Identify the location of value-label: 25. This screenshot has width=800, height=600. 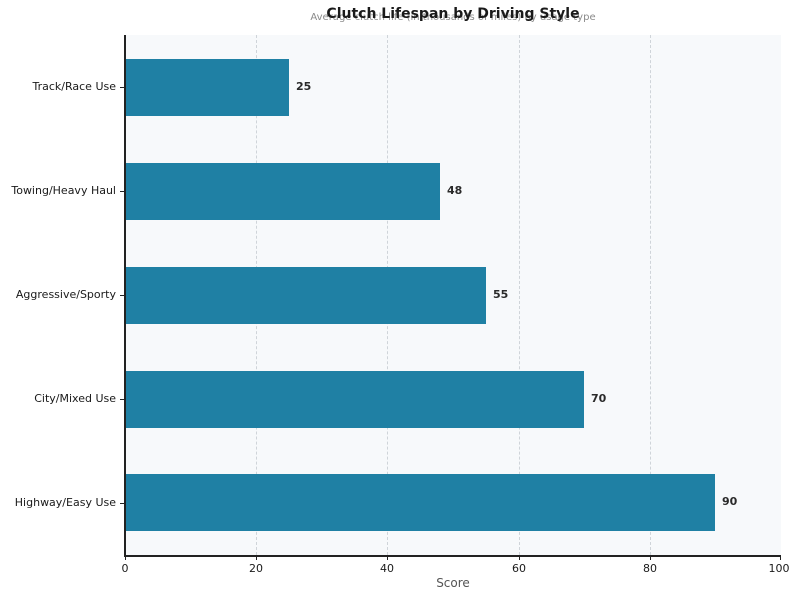
(304, 86).